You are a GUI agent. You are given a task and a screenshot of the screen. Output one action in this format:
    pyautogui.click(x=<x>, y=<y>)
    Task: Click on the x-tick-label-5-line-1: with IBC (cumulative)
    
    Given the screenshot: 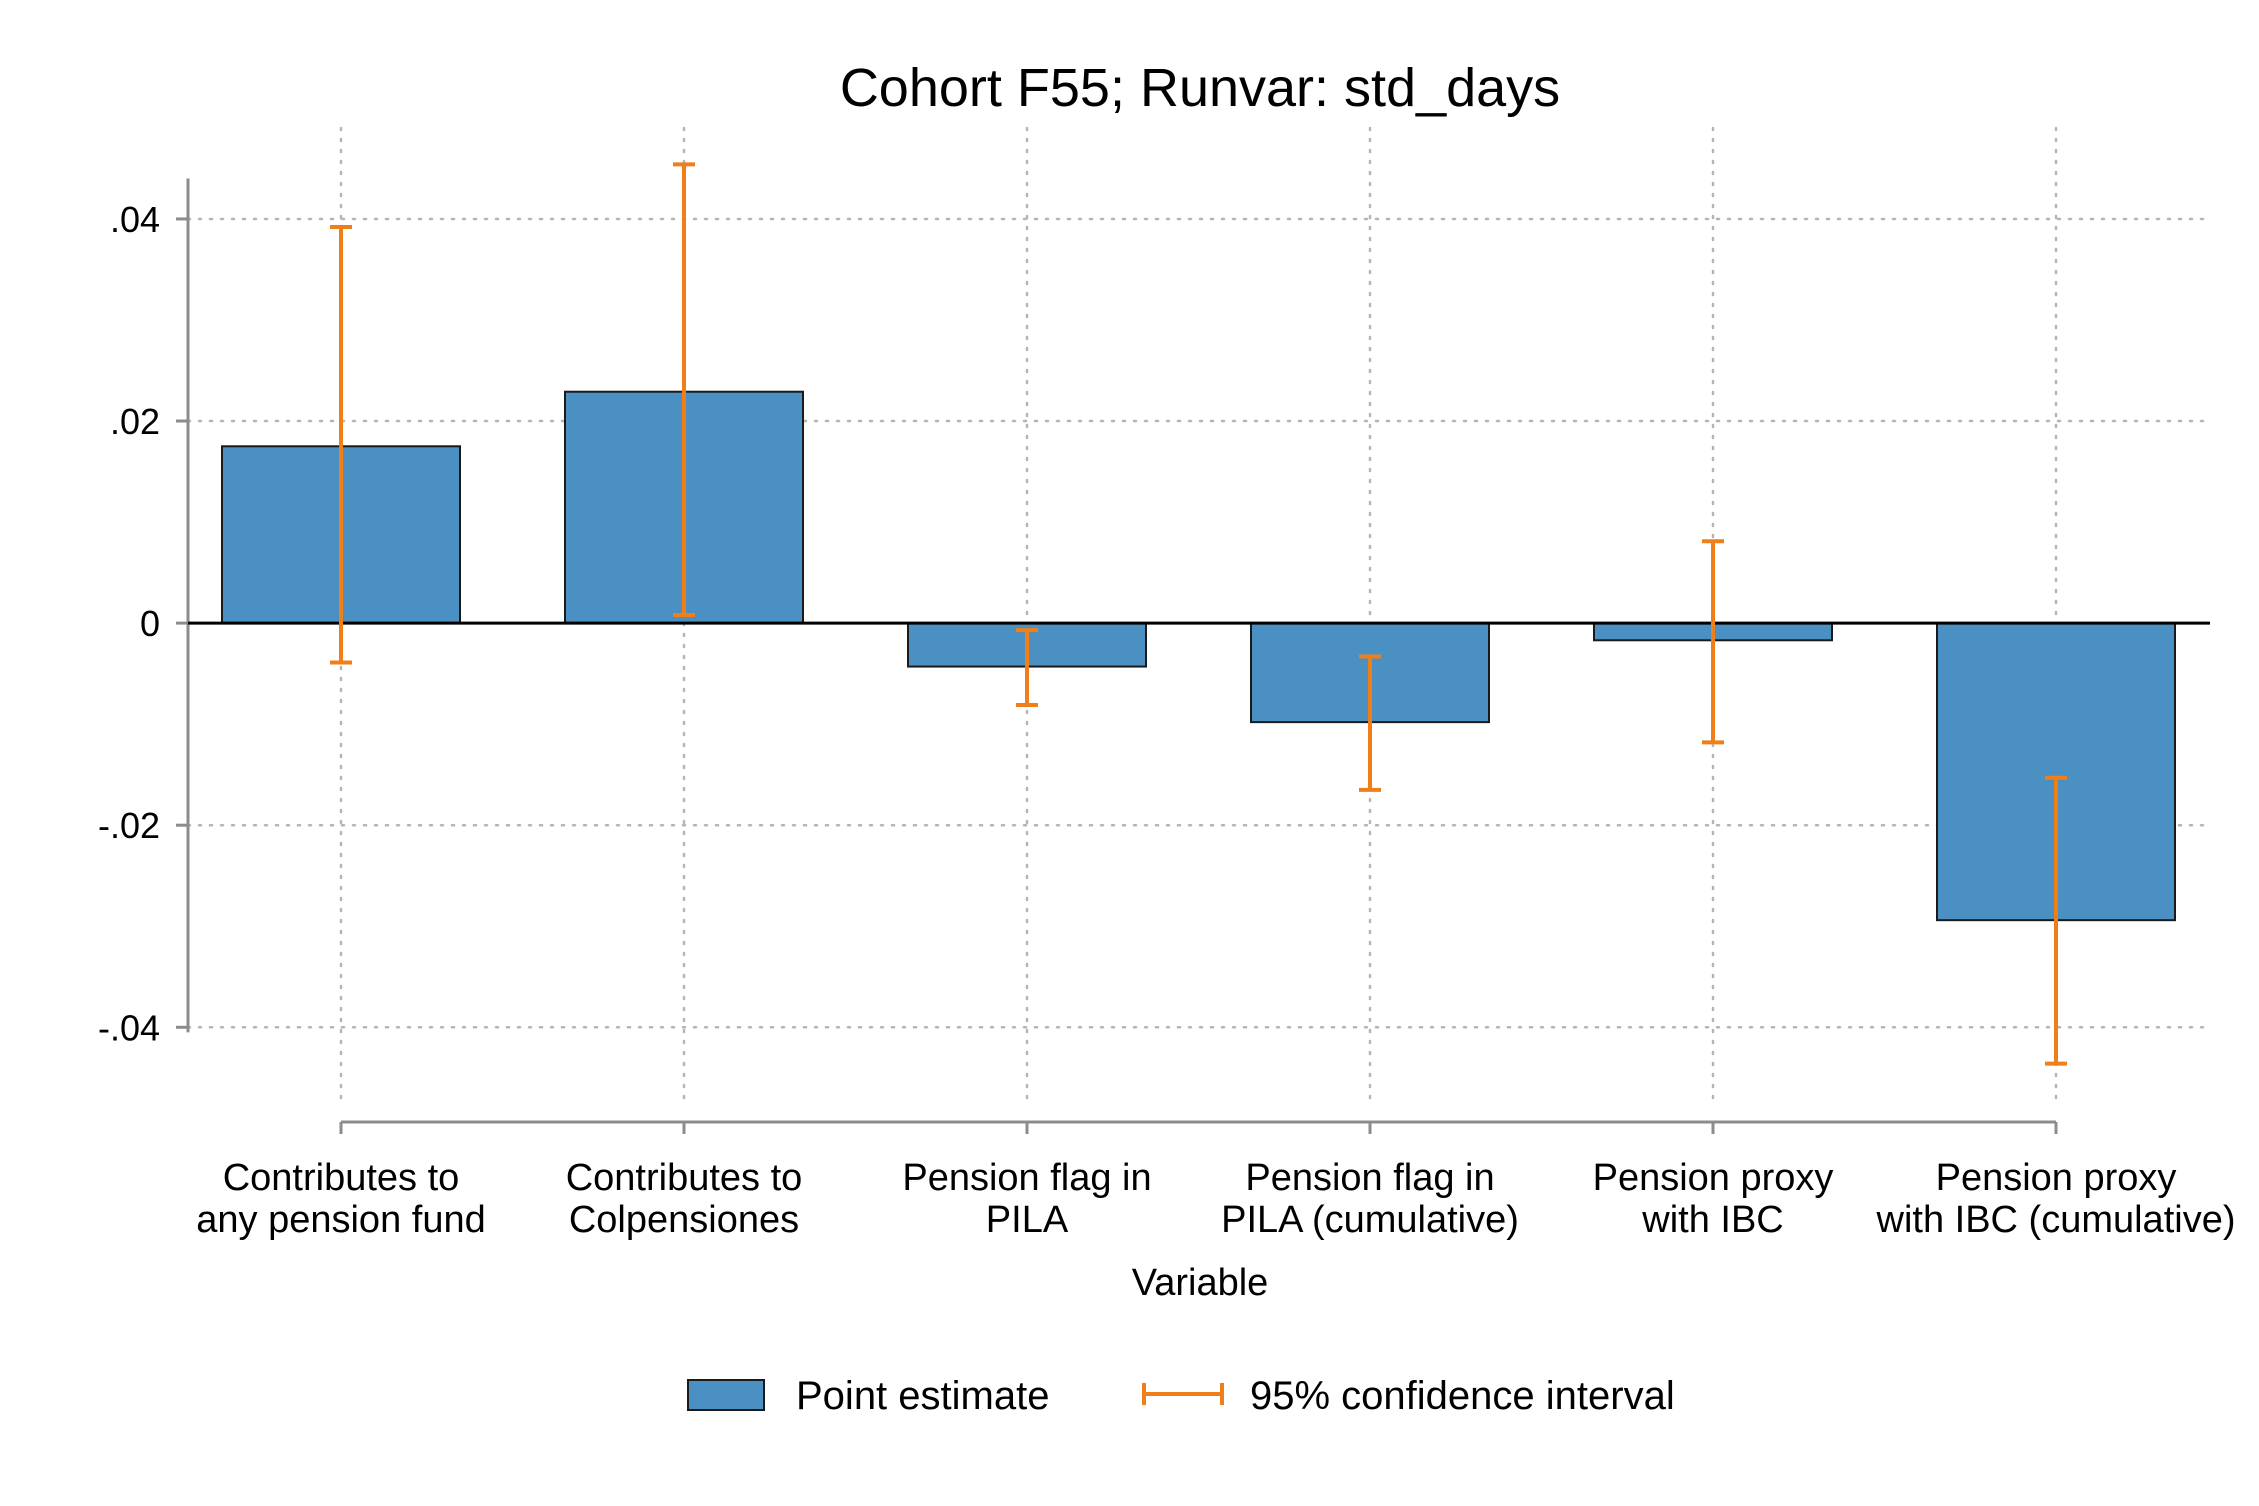 What is the action you would take?
    pyautogui.click(x=2056, y=1220)
    